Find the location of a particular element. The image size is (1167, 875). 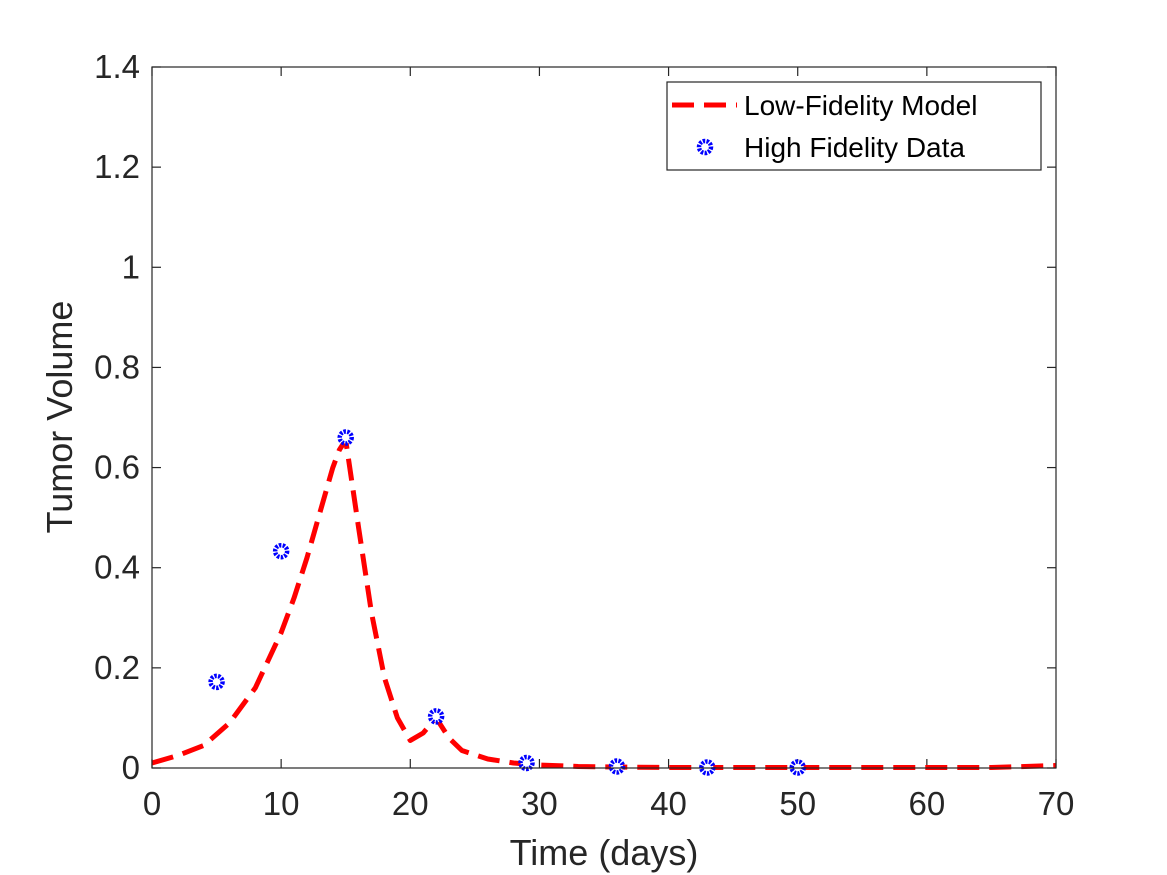

legend-label-high-fidelity: High Fidelity Data is located at coordinates (854, 147).